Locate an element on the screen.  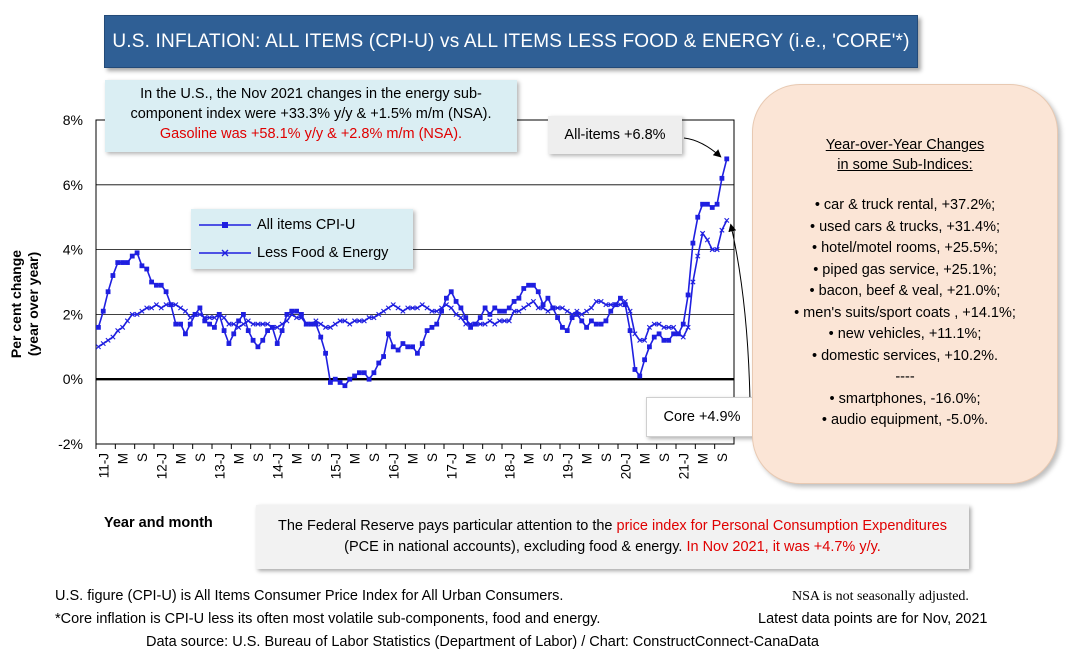
y-tick-label: 2% is located at coordinates (73, 314).